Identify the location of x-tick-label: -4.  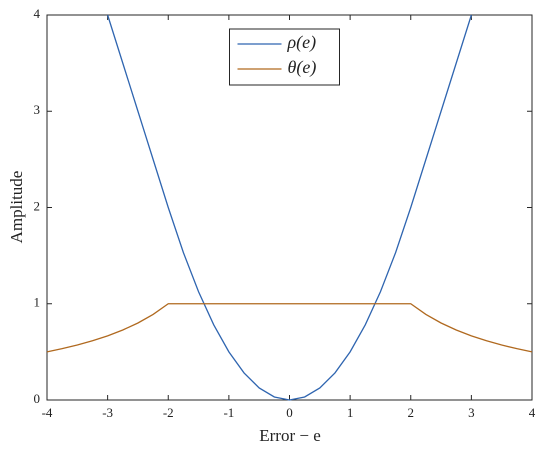
(47, 412).